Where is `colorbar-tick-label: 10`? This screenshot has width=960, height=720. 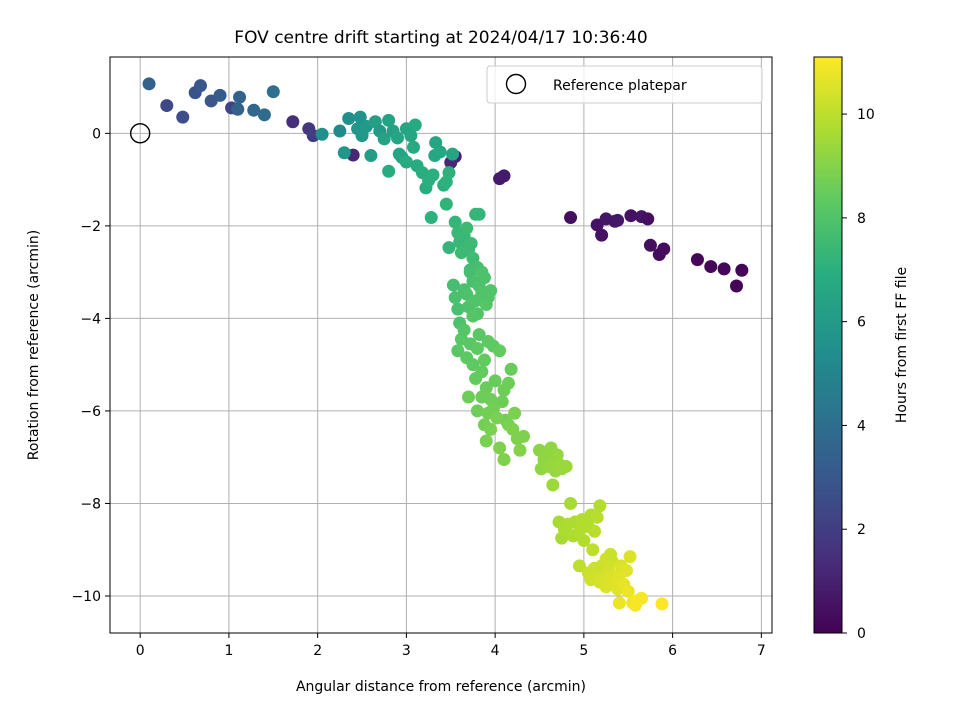
colorbar-tick-label: 10 is located at coordinates (866, 115).